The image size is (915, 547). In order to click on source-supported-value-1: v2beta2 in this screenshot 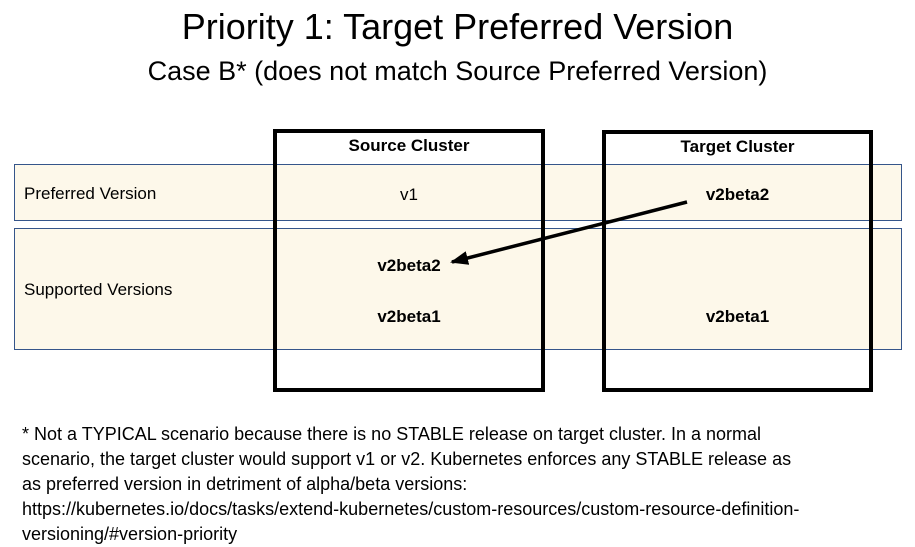, I will do `click(409, 265)`.